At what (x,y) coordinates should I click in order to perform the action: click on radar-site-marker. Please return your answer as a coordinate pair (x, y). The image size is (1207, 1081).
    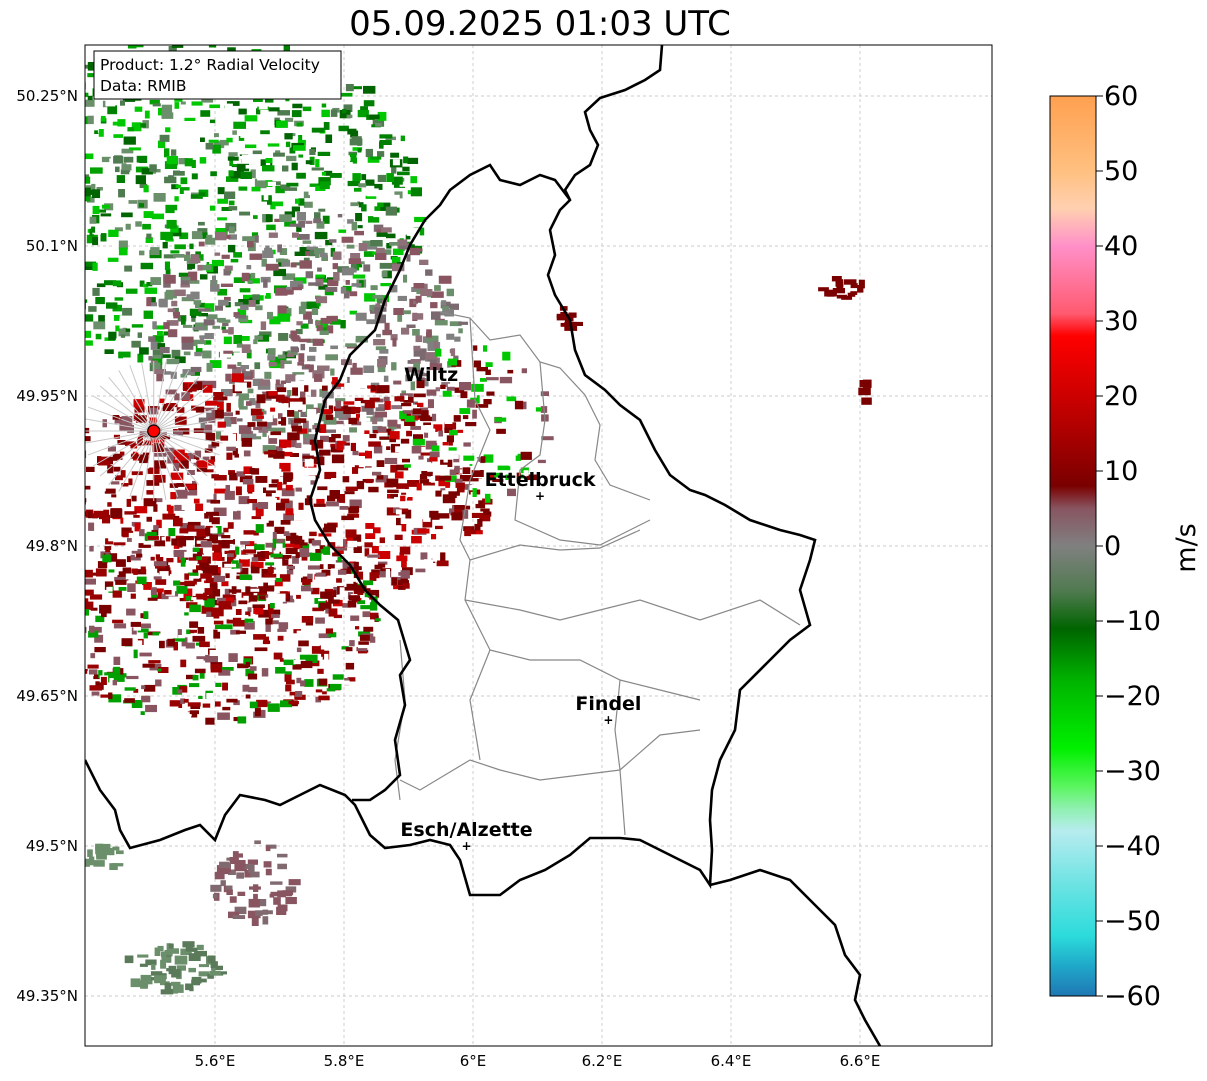
    Looking at the image, I should click on (154, 431).